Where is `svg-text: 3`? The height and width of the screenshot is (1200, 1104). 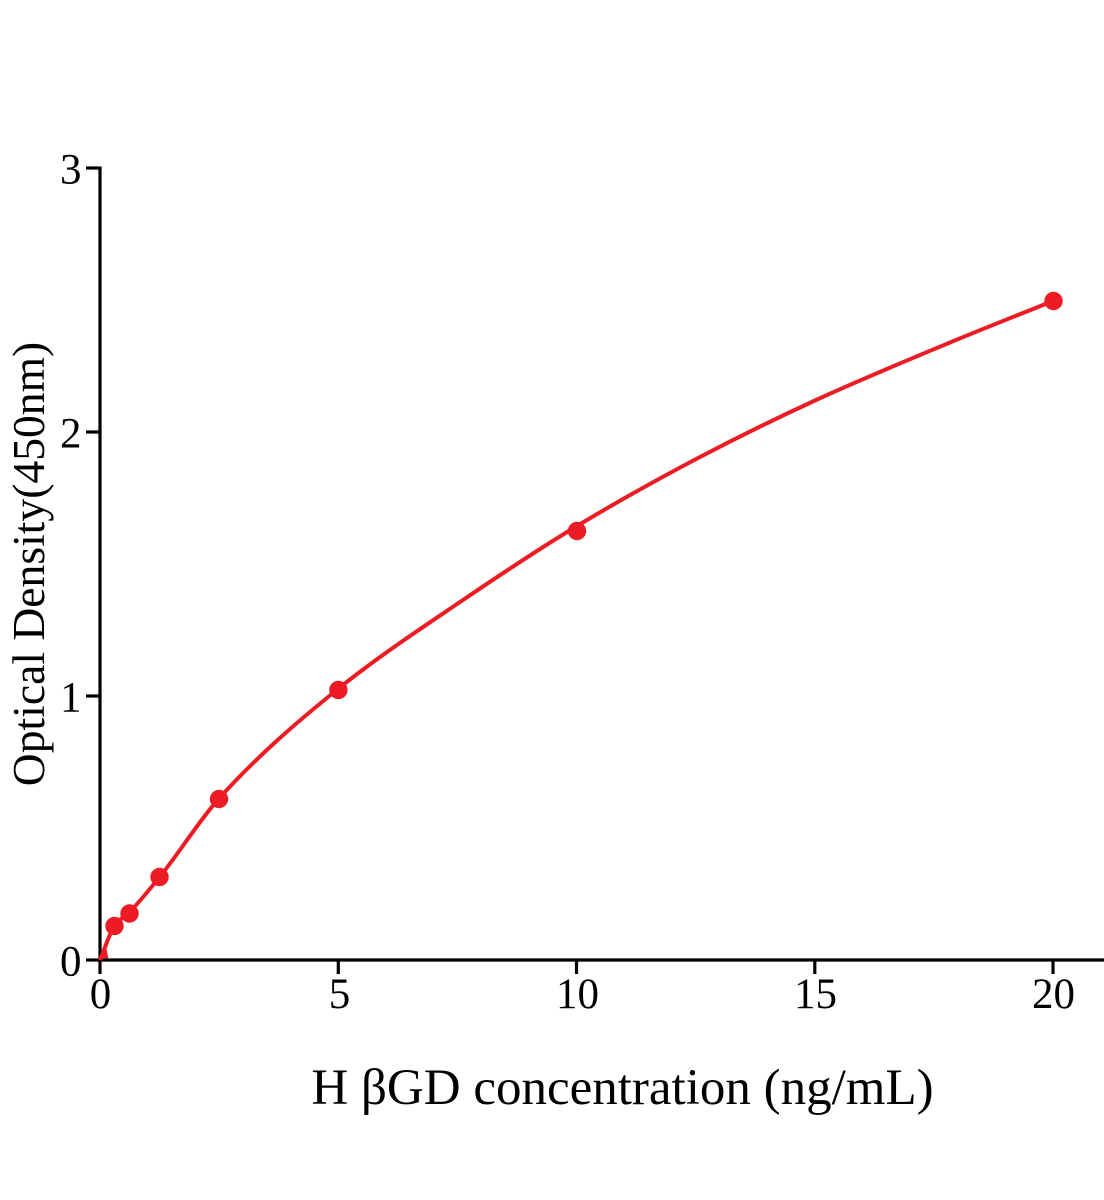 svg-text: 3 is located at coordinates (71, 169).